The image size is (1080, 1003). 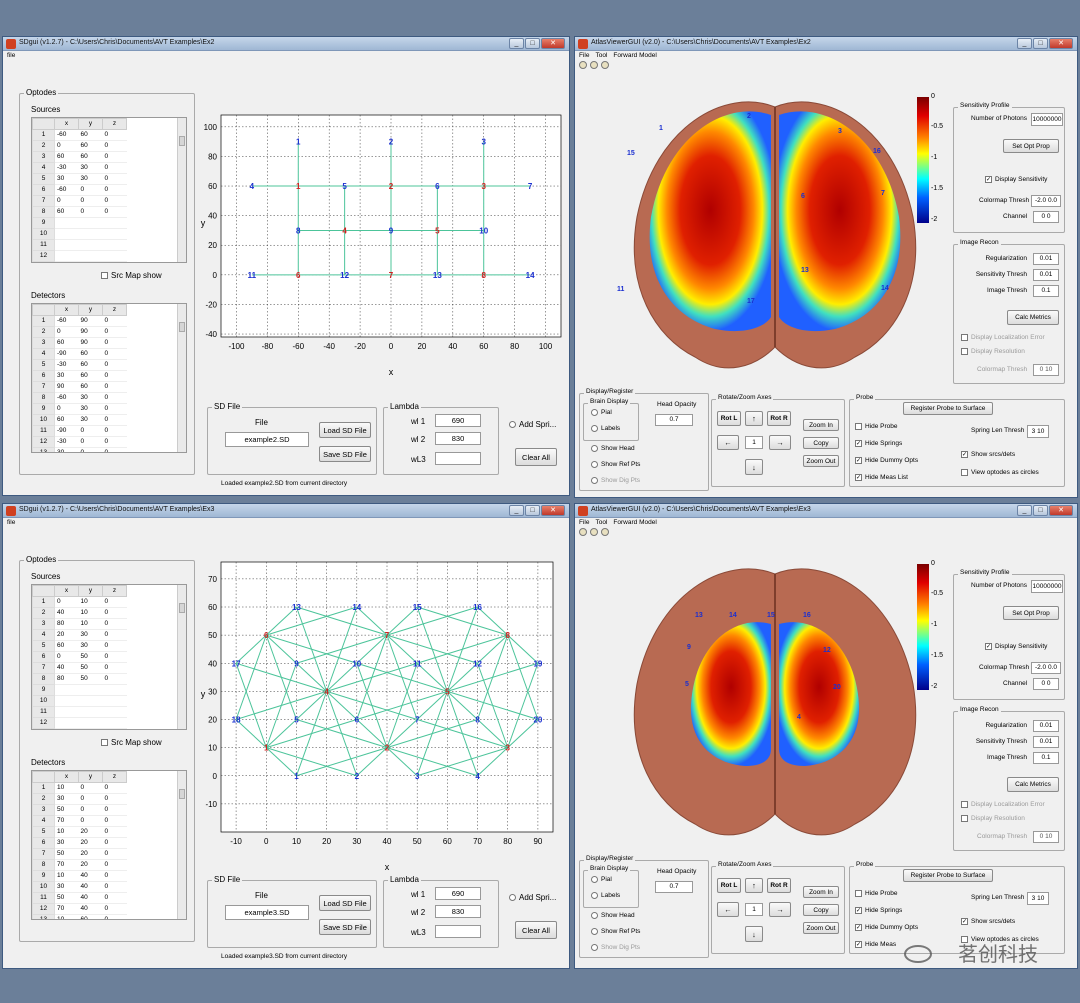 What do you see at coordinates (728, 442) in the screenshot?
I see `arrow-left-icon: ←` at bounding box center [728, 442].